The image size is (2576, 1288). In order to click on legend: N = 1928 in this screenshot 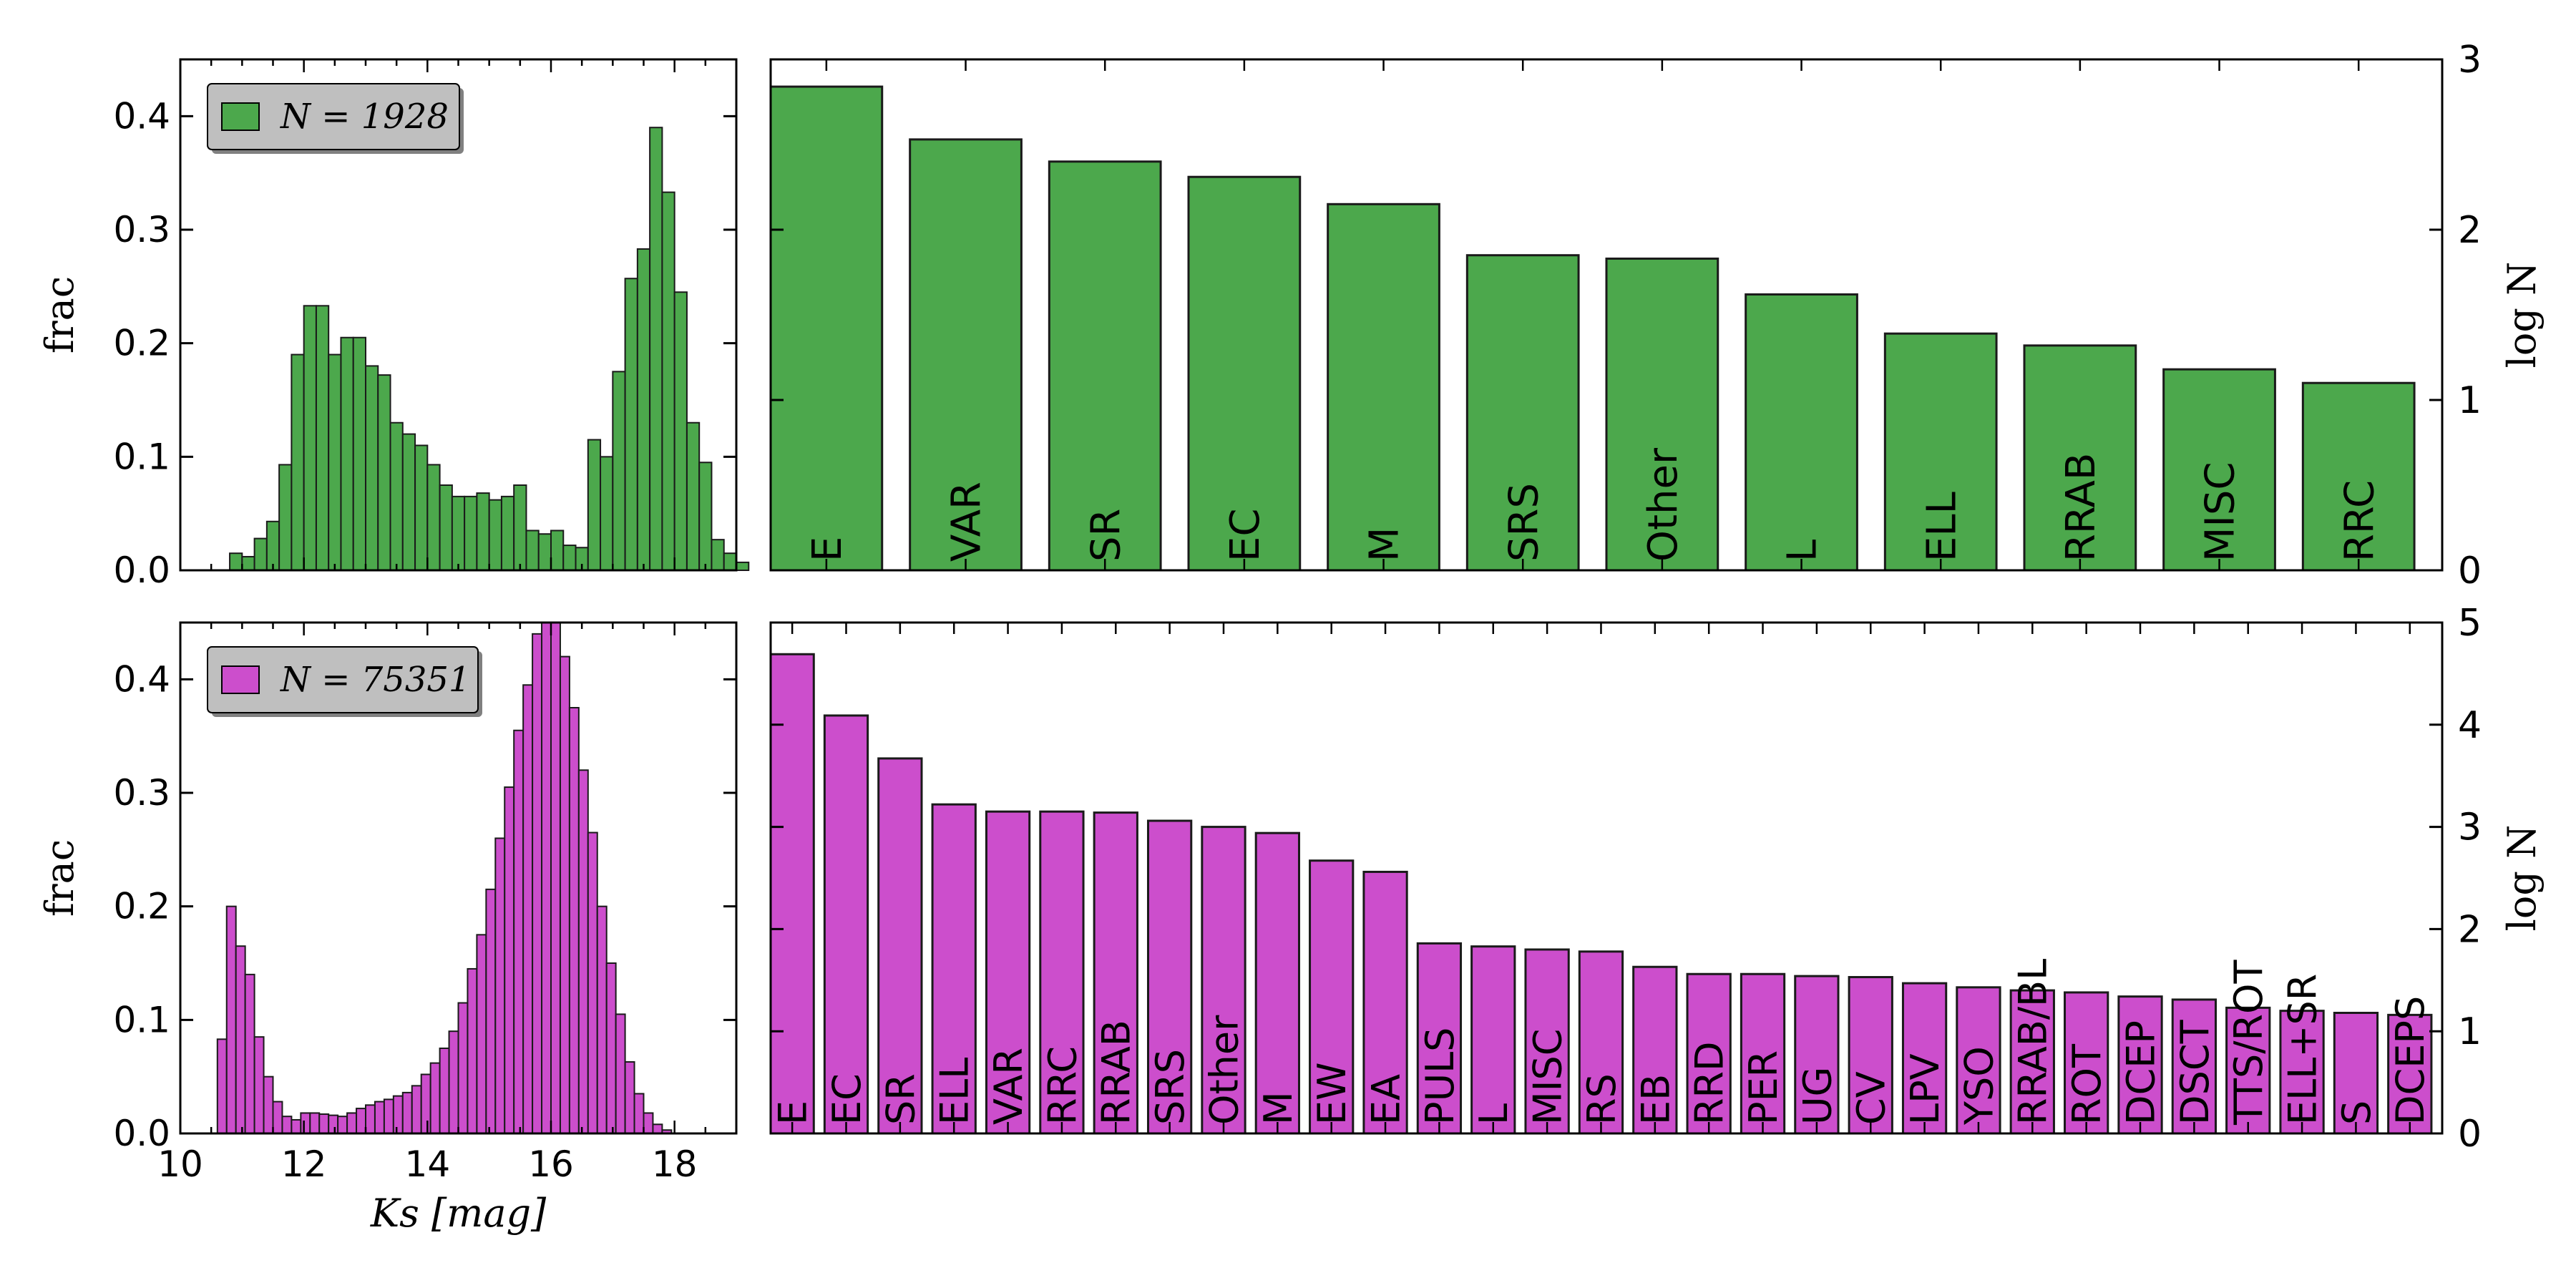, I will do `click(335, 118)`.